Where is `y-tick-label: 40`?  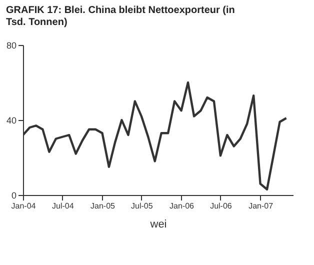
y-tick-label: 40 is located at coordinates (11, 121).